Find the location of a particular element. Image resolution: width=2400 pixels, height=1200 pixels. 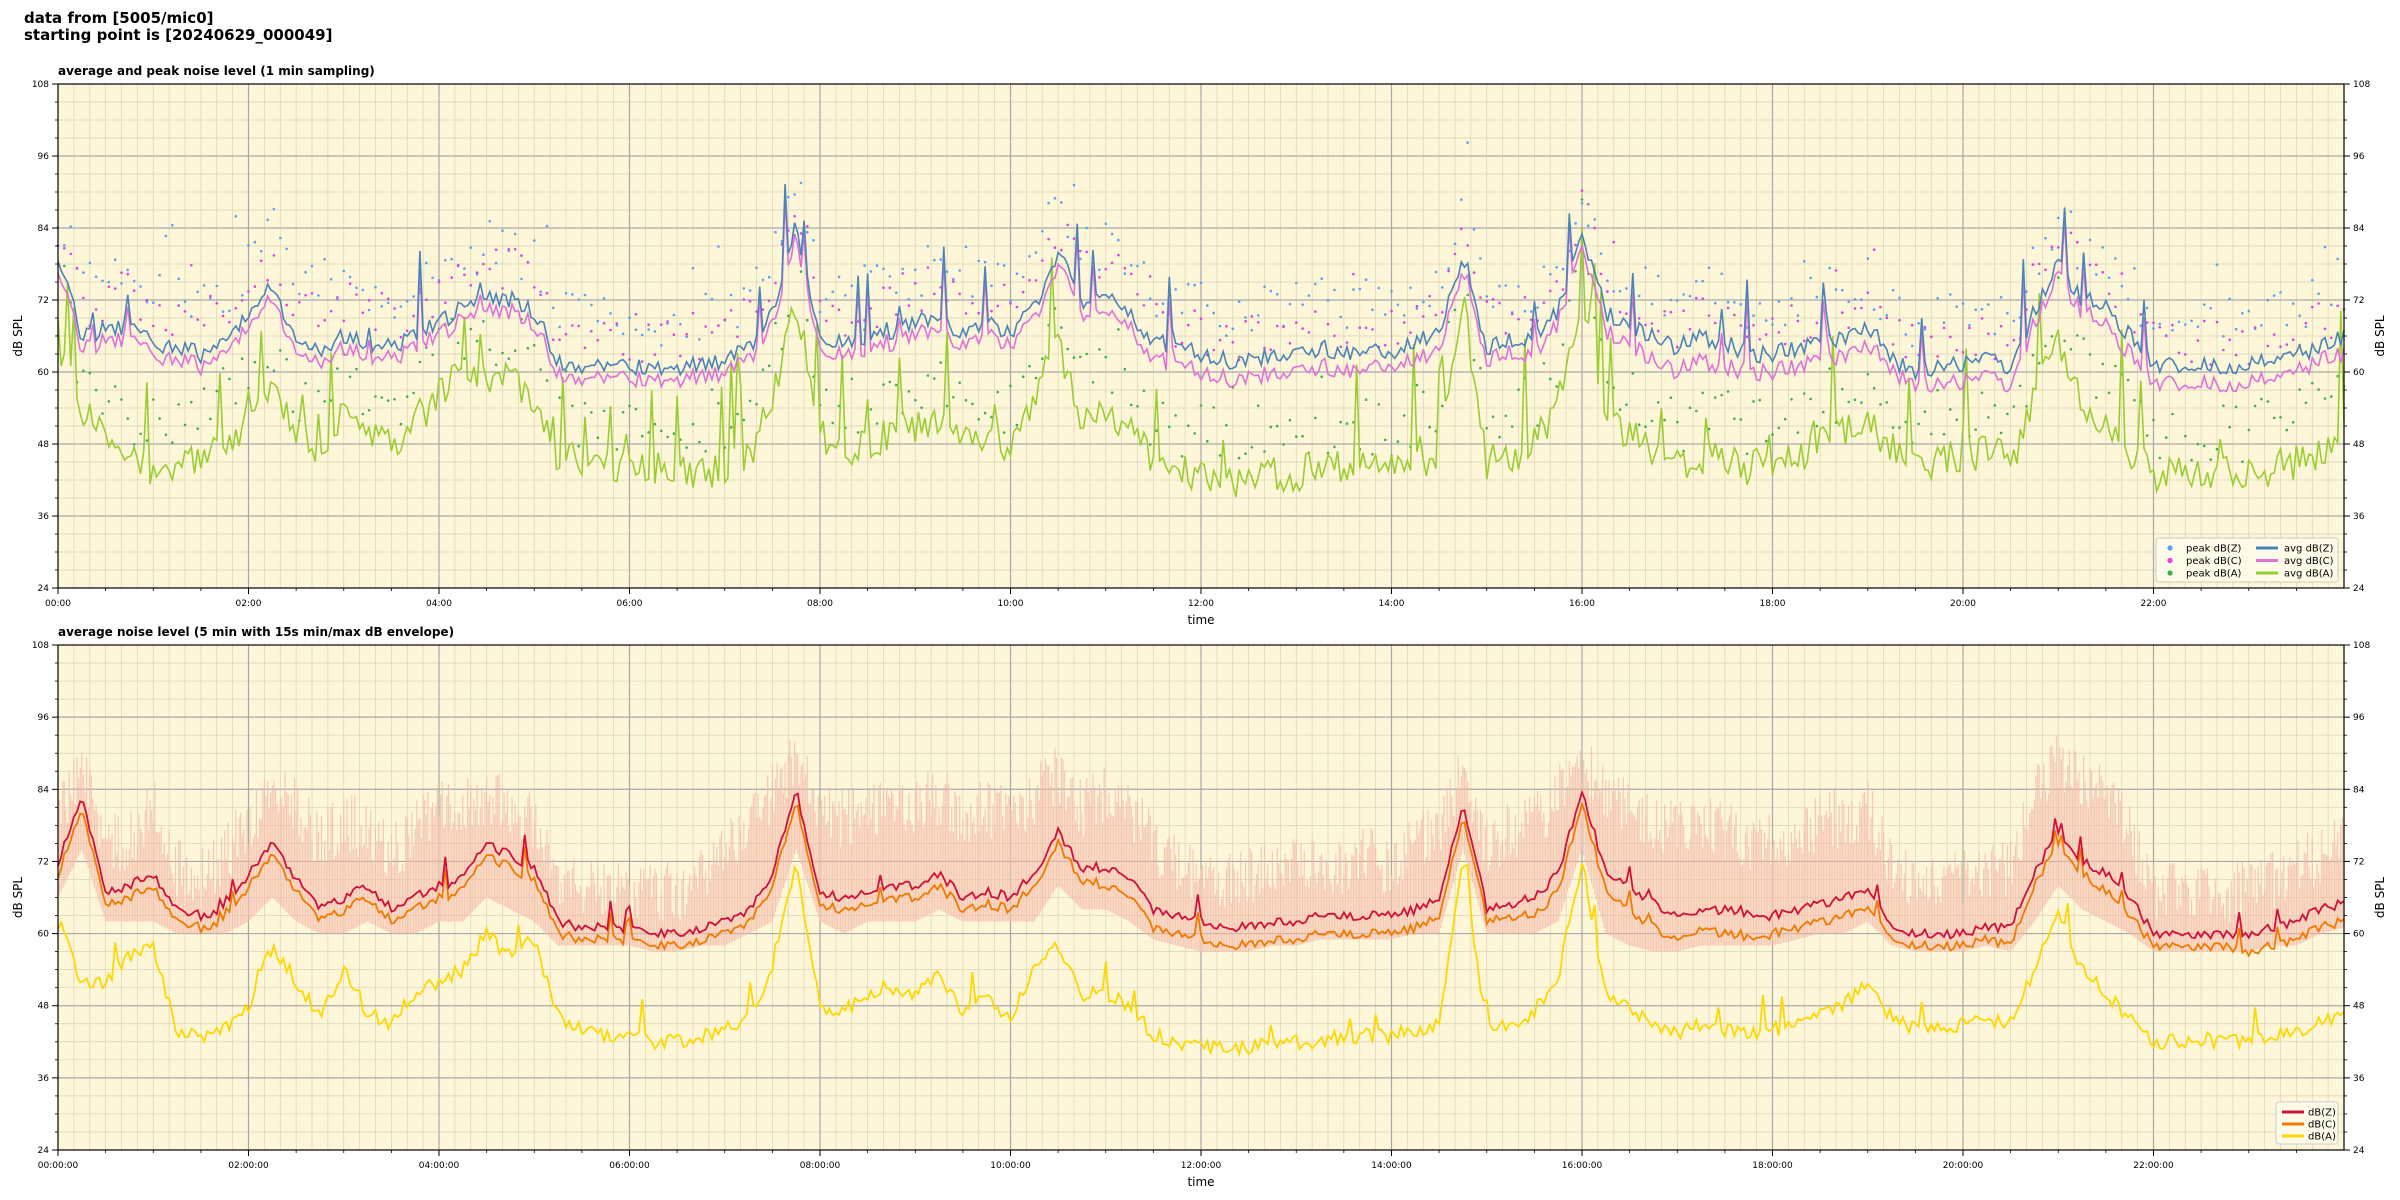

data-source-label: data from [5005/mic0] is located at coordinates (119, 18).